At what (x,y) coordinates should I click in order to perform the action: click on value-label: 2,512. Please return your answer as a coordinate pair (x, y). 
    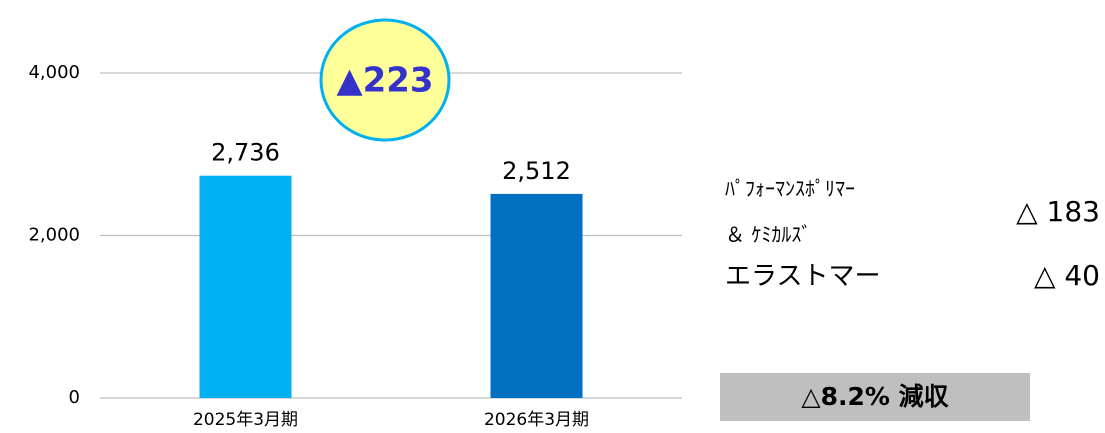
    Looking at the image, I should click on (536, 171).